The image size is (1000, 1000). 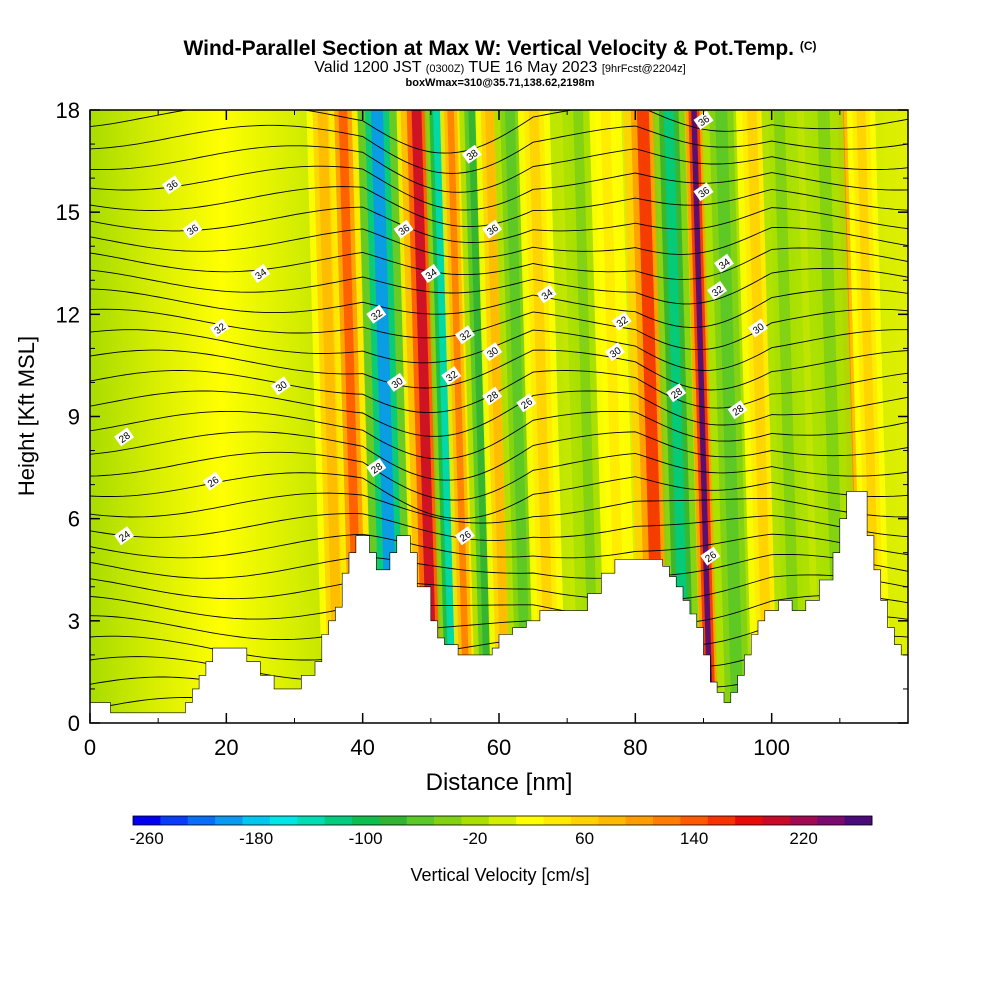 I want to click on colorbar-tick-label: 140, so click(x=694, y=838).